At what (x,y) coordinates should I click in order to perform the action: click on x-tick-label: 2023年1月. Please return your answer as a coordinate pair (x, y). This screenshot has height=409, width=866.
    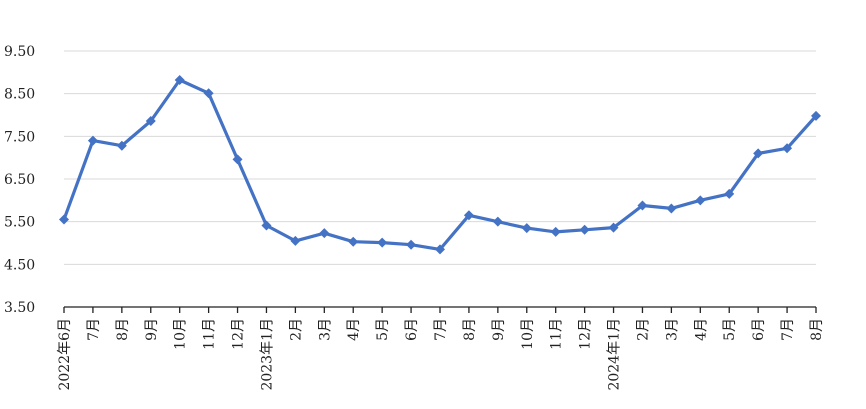
    Looking at the image, I should click on (267, 354).